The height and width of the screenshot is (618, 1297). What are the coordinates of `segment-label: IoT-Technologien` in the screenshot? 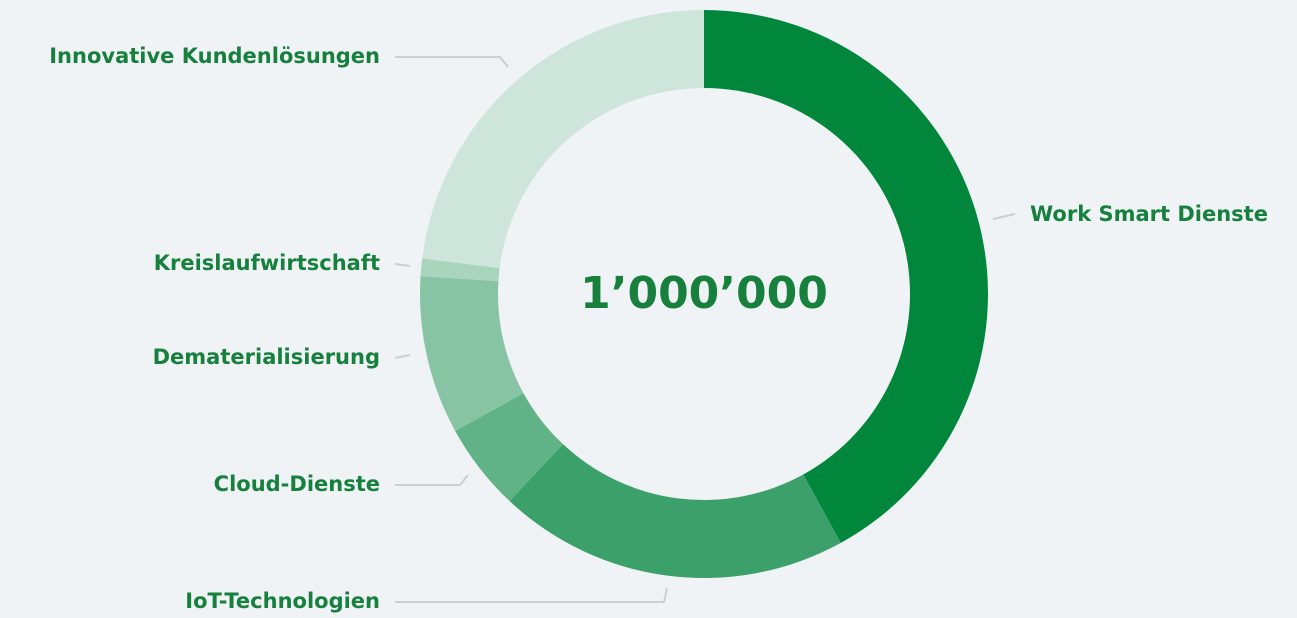 It's located at (282, 601).